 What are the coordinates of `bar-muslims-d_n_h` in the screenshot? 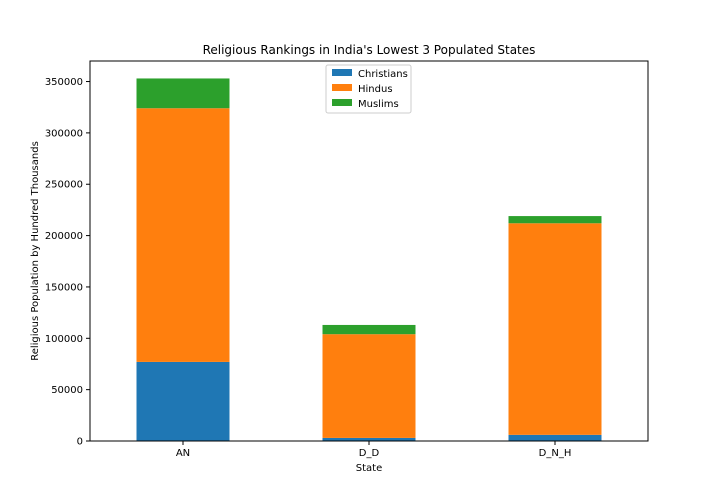 It's located at (555, 220).